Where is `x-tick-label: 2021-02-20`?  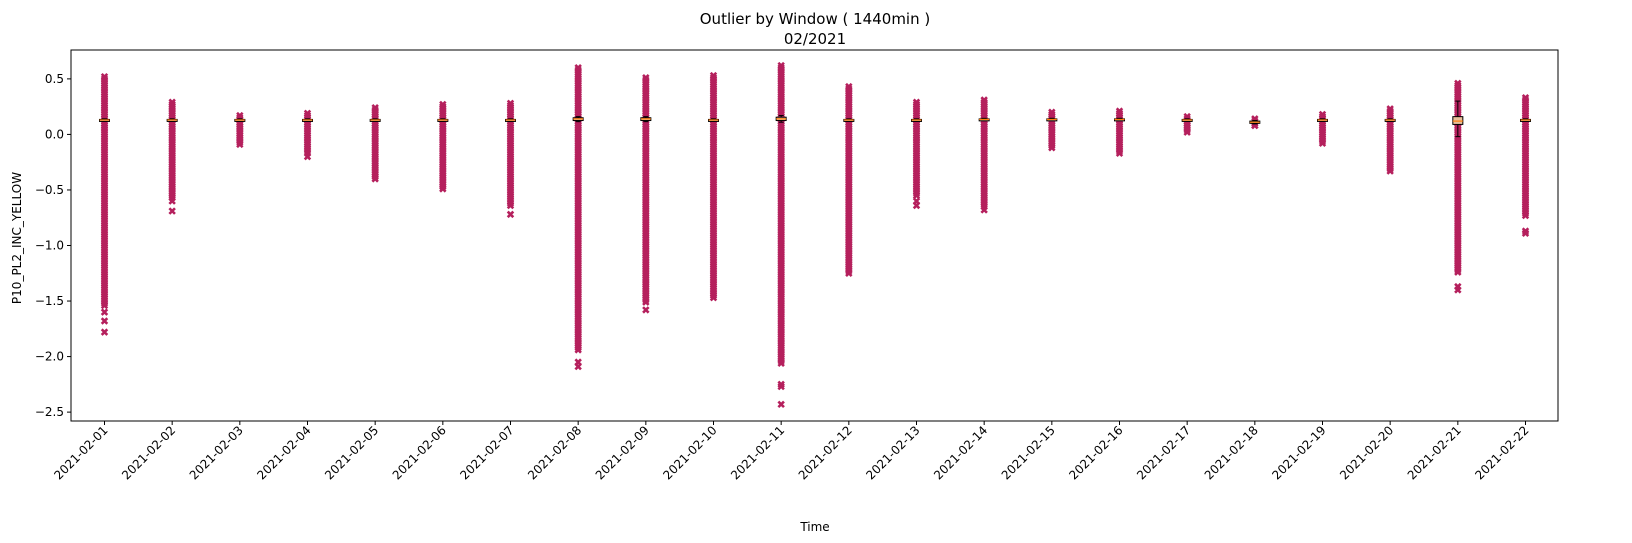
x-tick-label: 2021-02-20 is located at coordinates (1366, 452).